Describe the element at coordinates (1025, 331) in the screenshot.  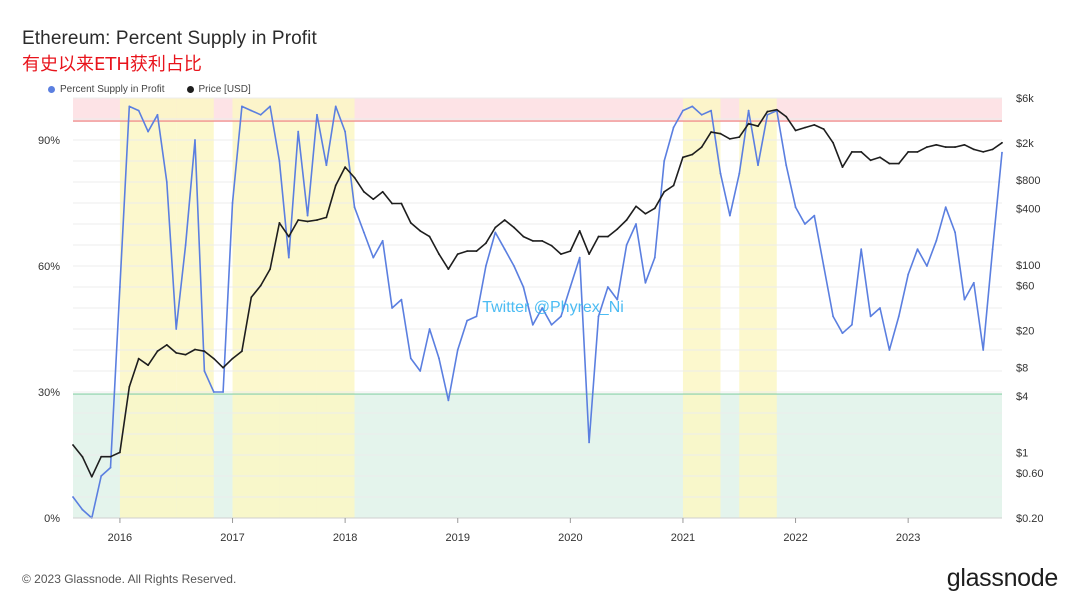
I see `y-right-tick-label: $20` at that location.